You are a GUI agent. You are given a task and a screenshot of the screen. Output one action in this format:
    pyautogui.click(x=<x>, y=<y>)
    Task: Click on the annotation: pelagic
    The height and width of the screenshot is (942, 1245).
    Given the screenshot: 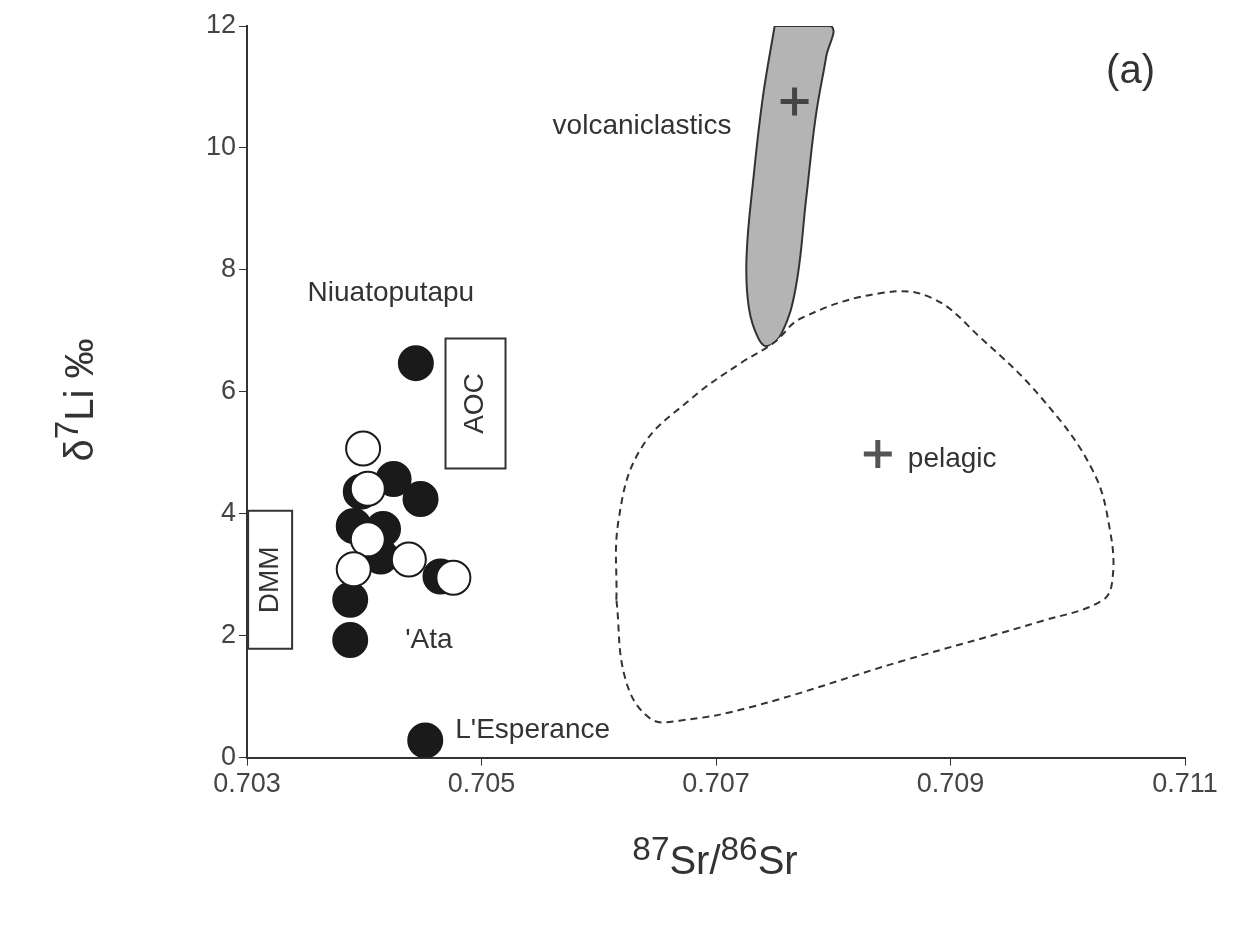 What is the action you would take?
    pyautogui.click(x=952, y=457)
    